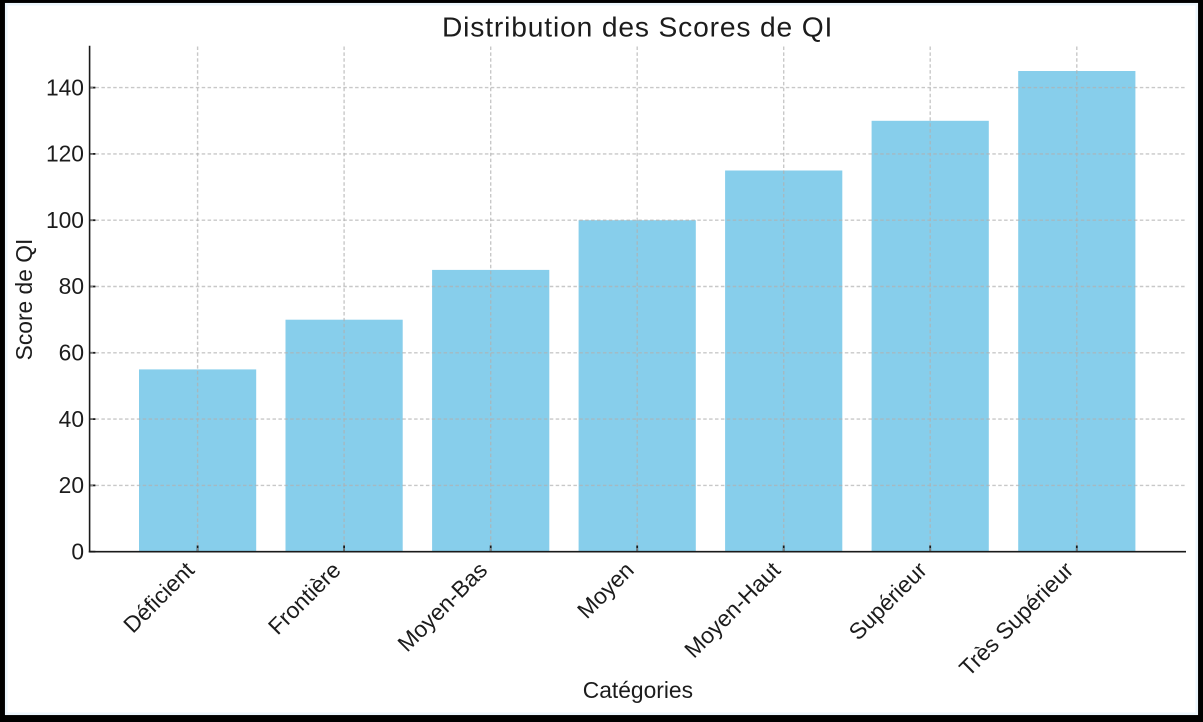  What do you see at coordinates (71, 485) in the screenshot?
I see `svg-text: 20` at bounding box center [71, 485].